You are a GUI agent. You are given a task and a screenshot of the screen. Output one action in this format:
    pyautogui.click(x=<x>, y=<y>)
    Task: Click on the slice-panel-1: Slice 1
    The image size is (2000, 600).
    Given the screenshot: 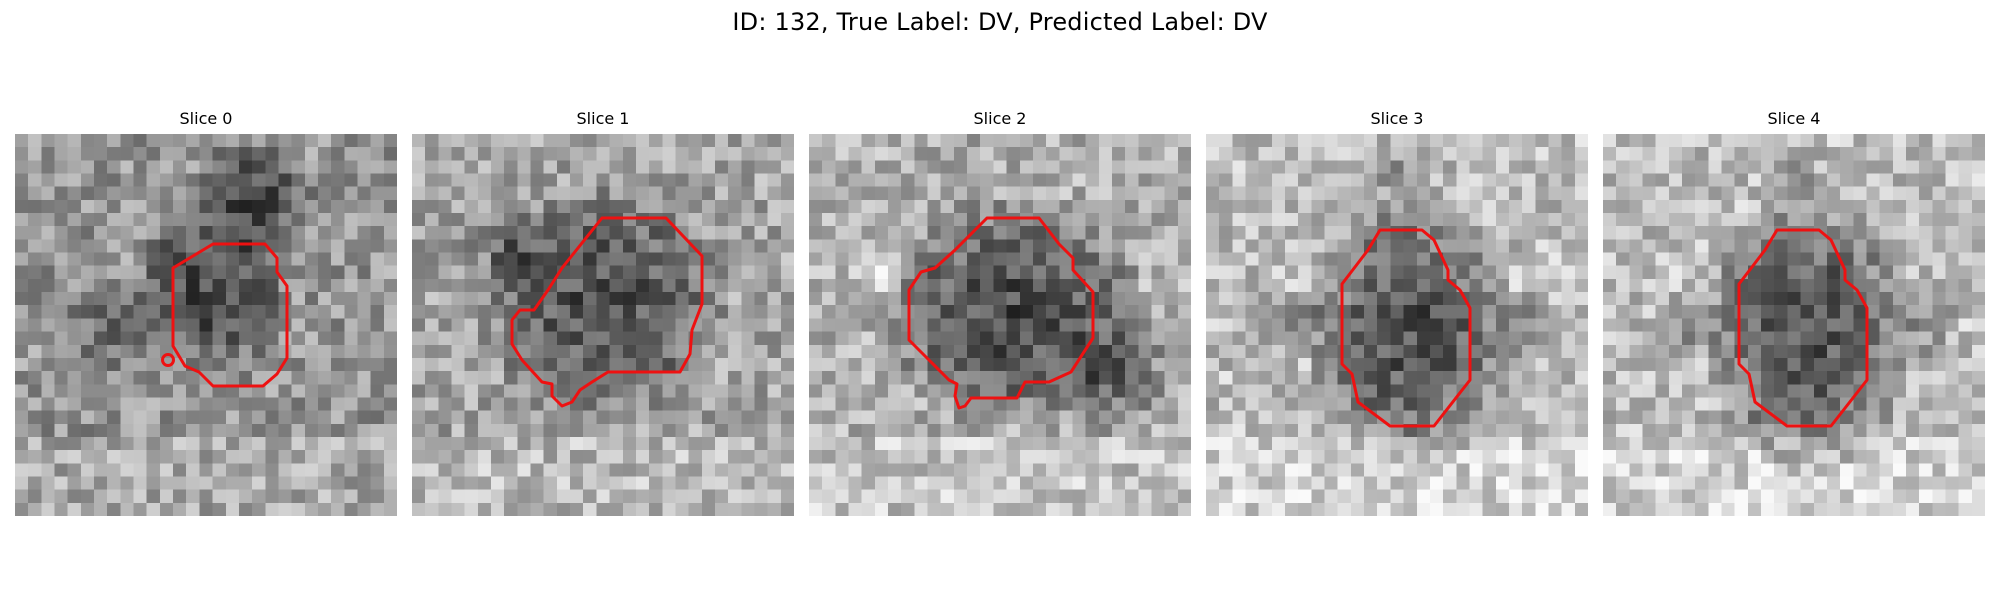 What is the action you would take?
    pyautogui.click(x=603, y=312)
    